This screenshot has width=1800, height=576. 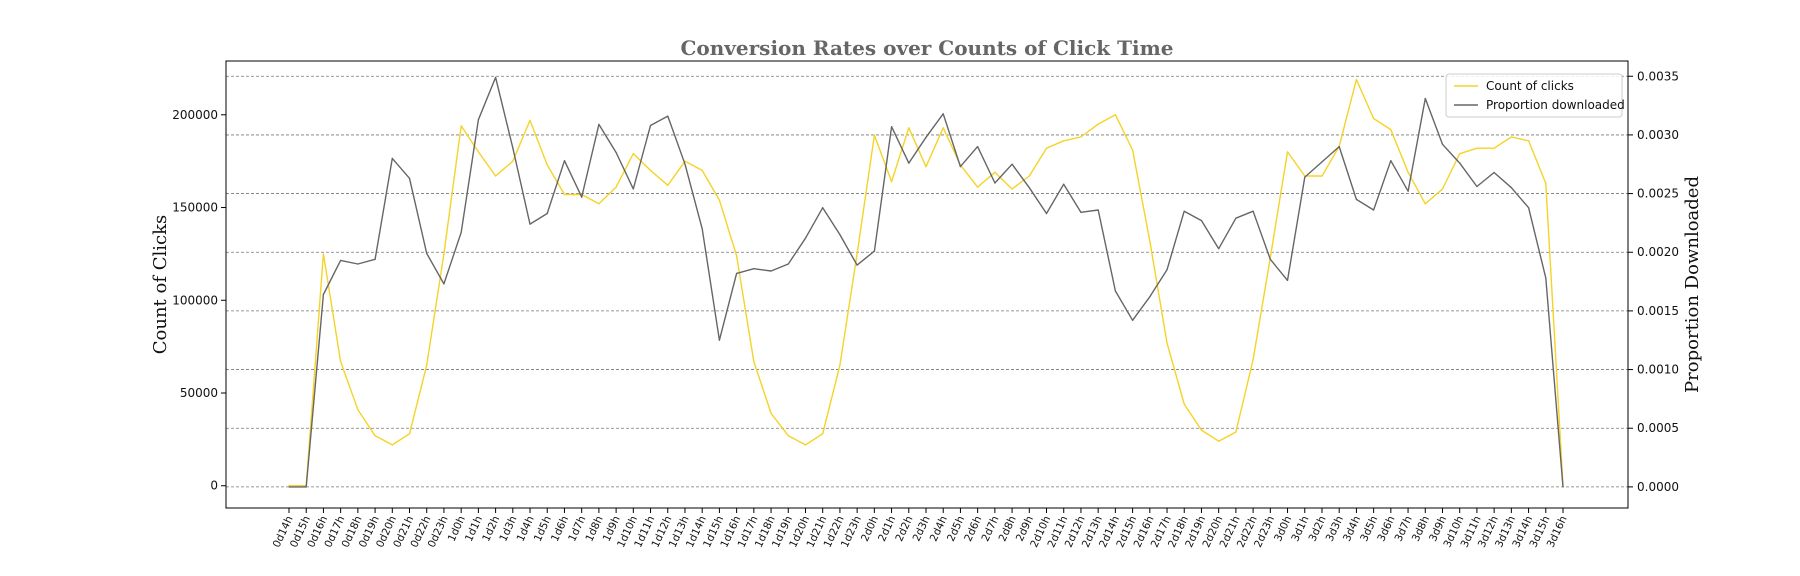 What do you see at coordinates (1658, 194) in the screenshot?
I see `right-y-tick-label: 0.0025` at bounding box center [1658, 194].